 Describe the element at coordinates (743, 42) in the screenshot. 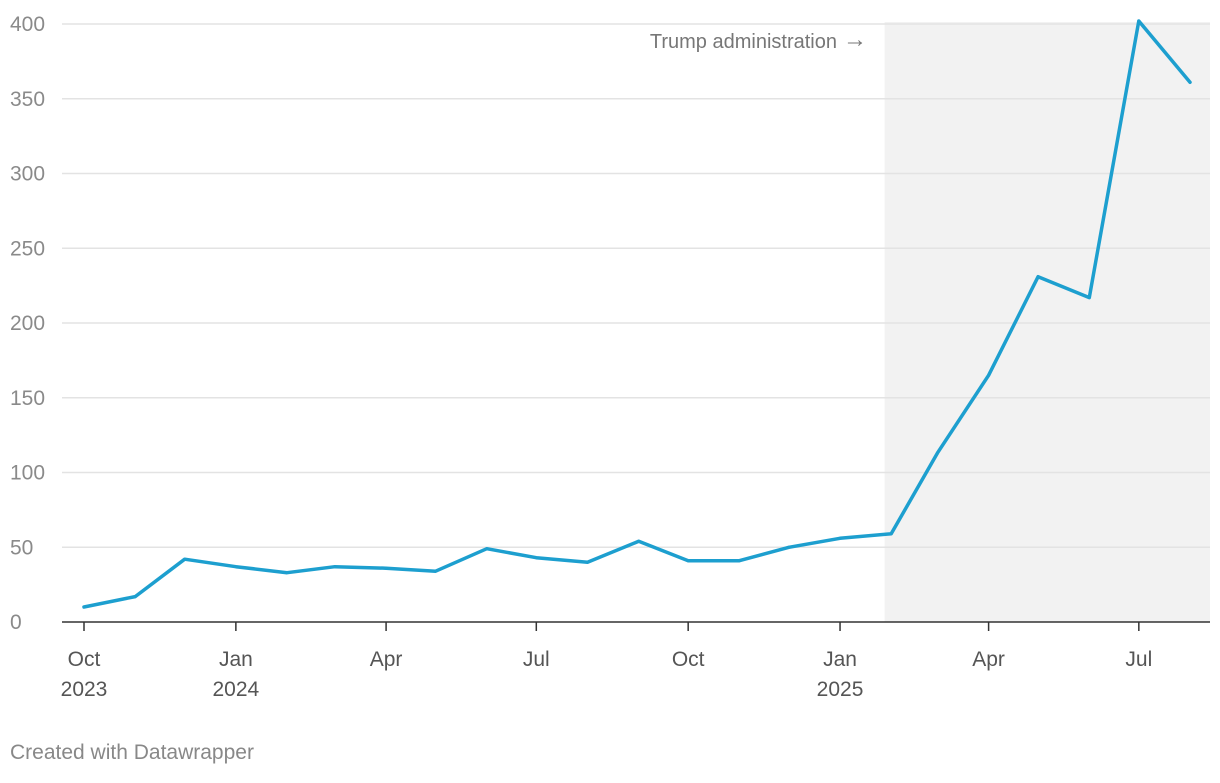

I see `annotation-label: Trump administration` at that location.